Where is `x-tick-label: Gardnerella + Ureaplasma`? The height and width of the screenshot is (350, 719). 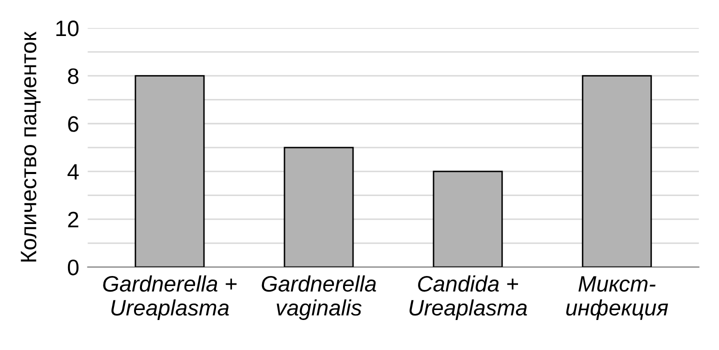 x-tick-label: Gardnerella + Ureaplasma is located at coordinates (170, 297).